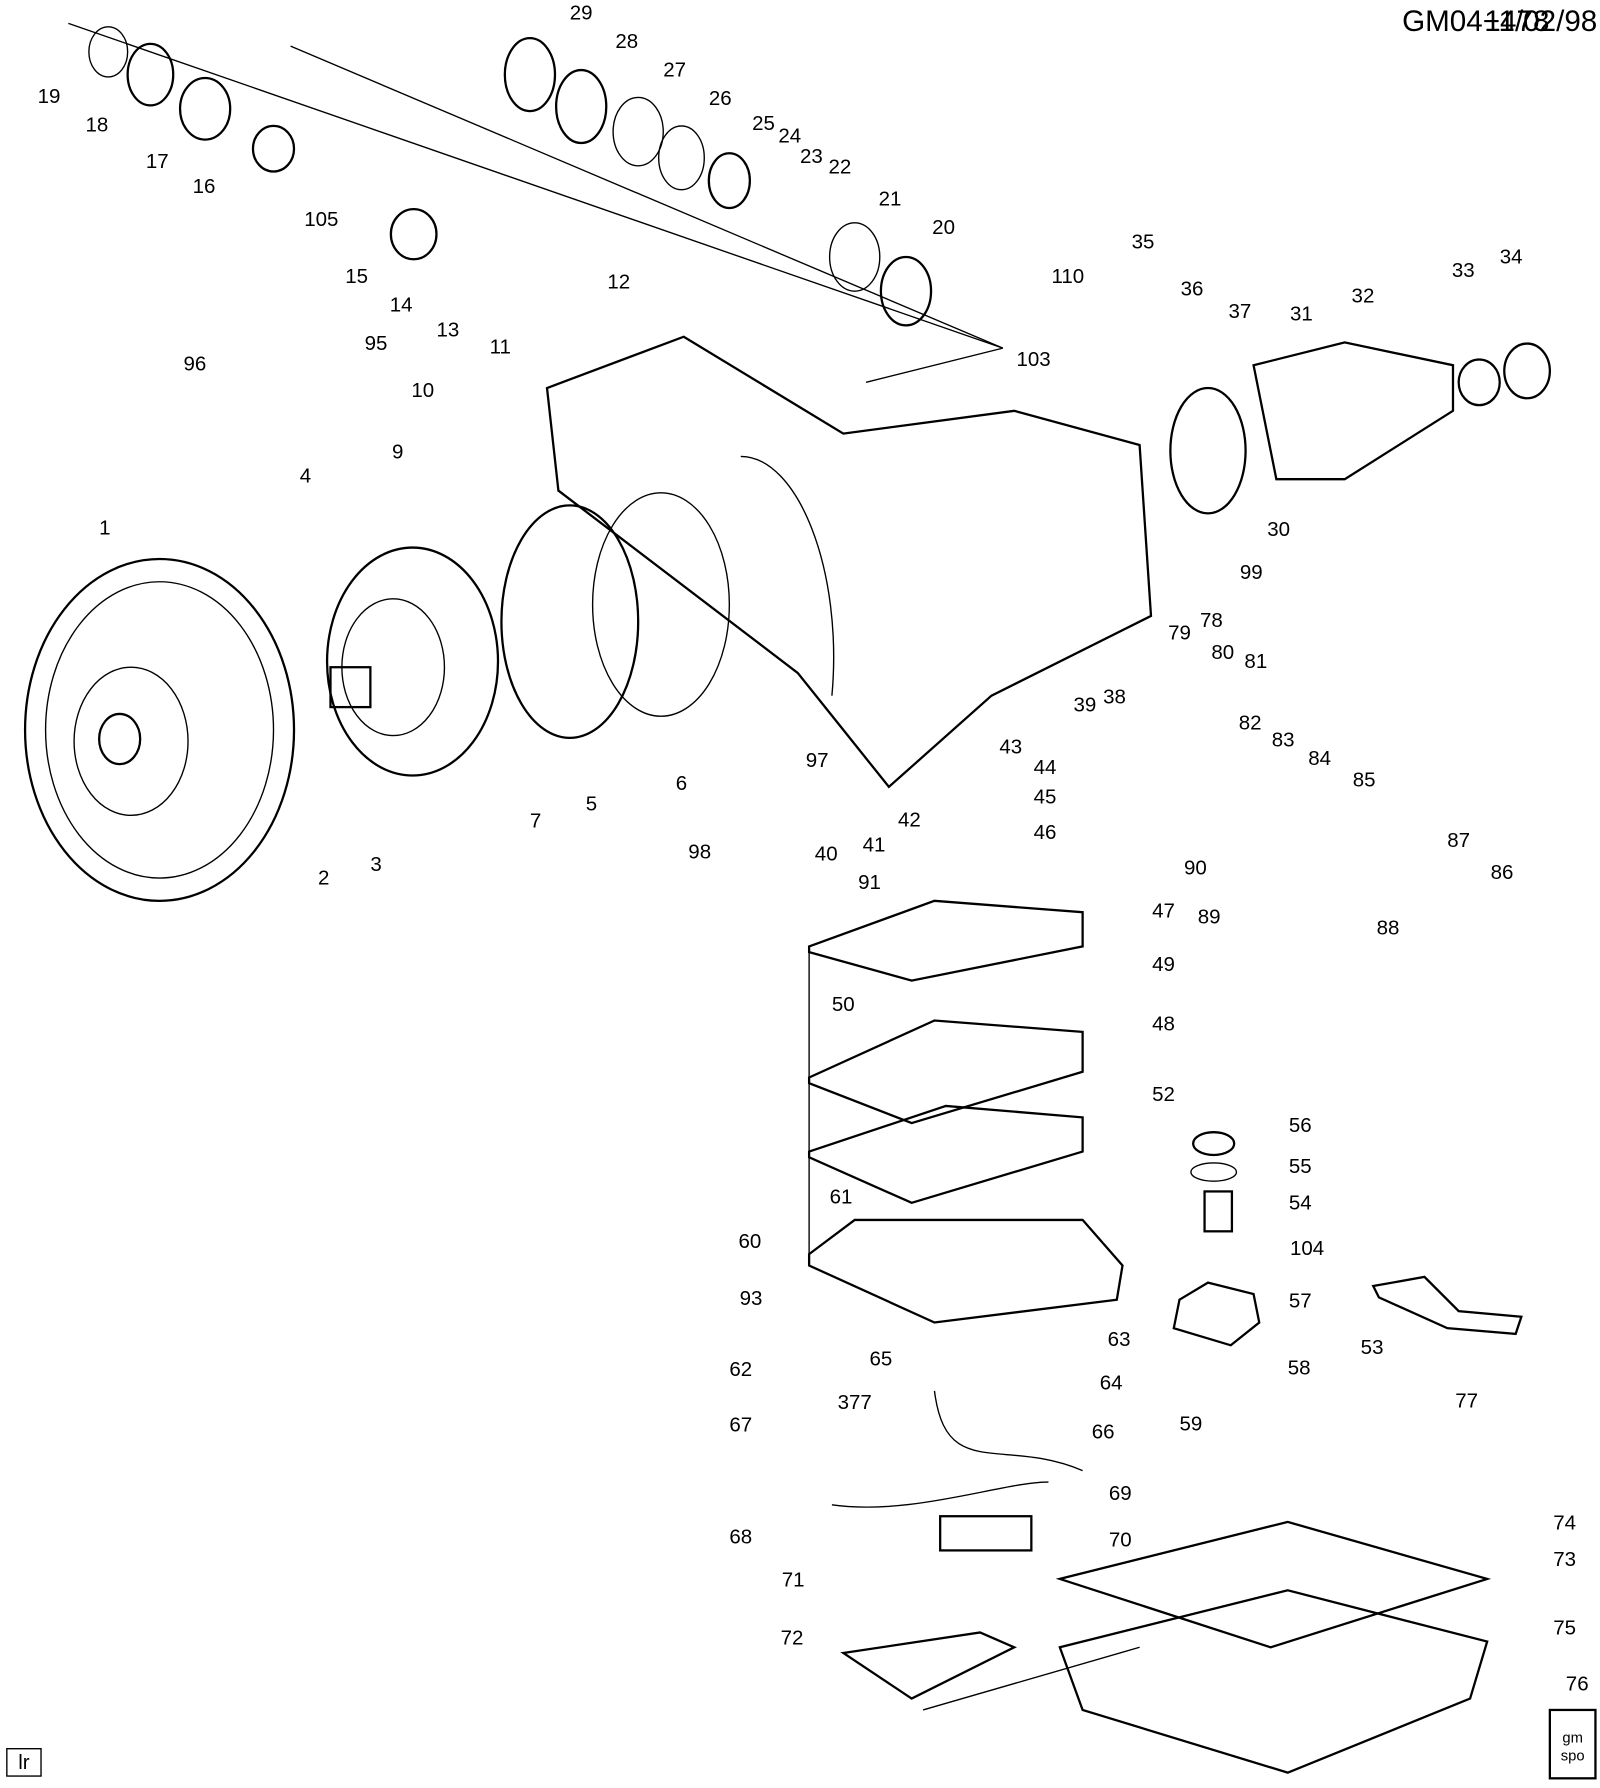  I want to click on callout-label: 71, so click(793, 1580).